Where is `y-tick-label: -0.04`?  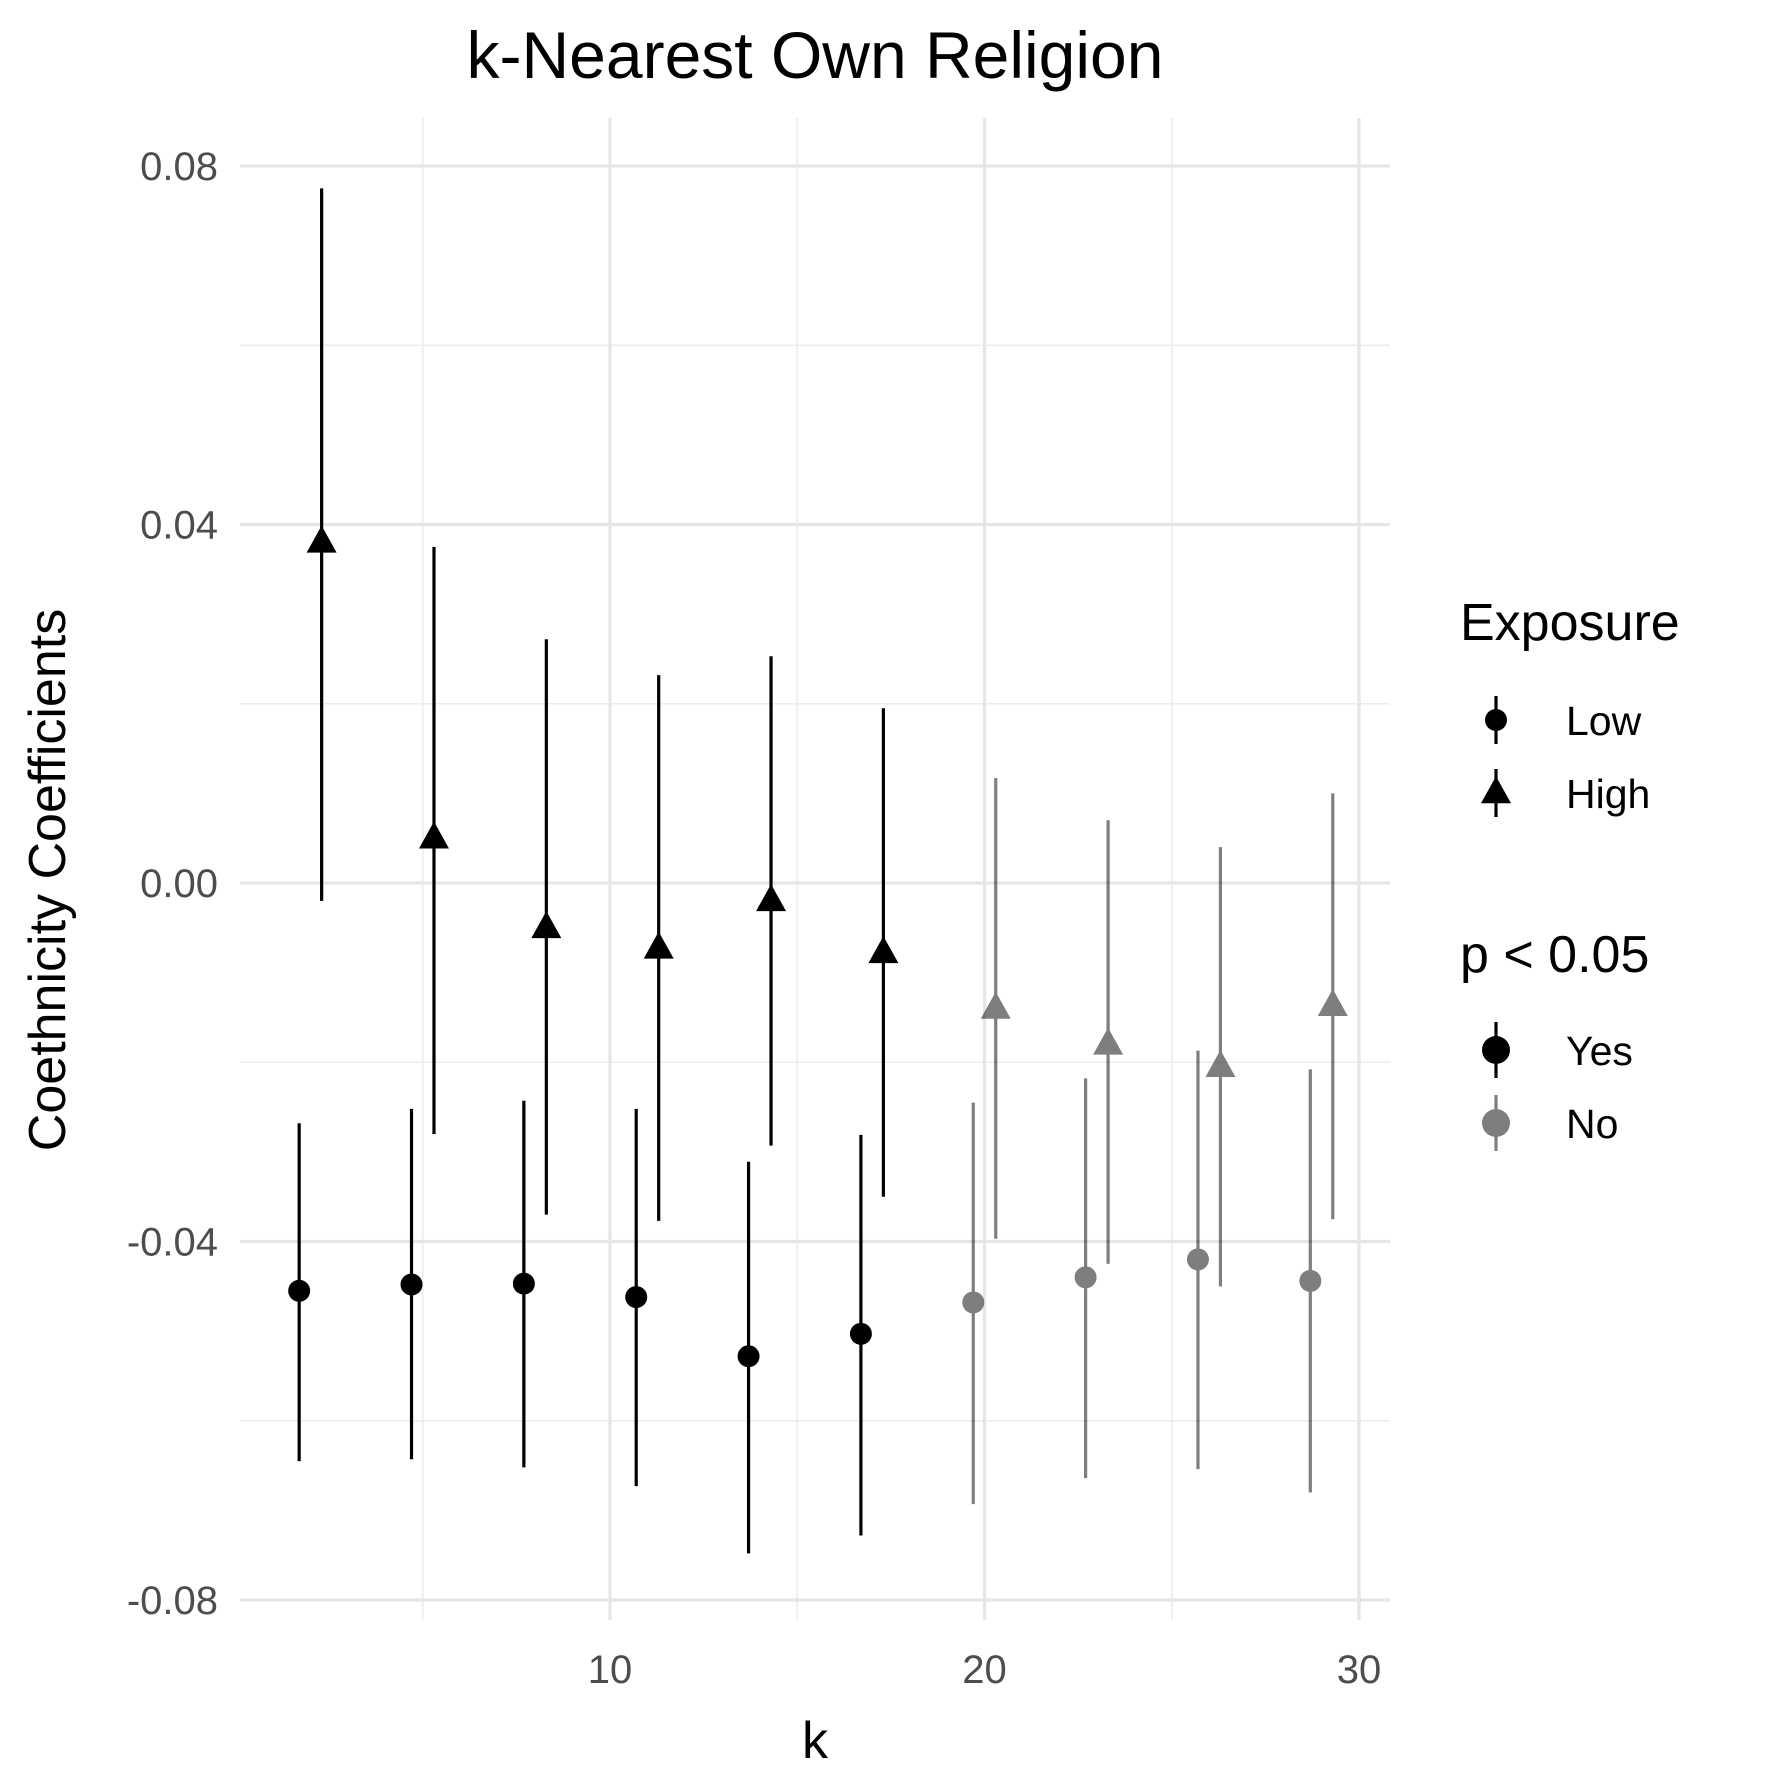 y-tick-label: -0.04 is located at coordinates (172, 1243).